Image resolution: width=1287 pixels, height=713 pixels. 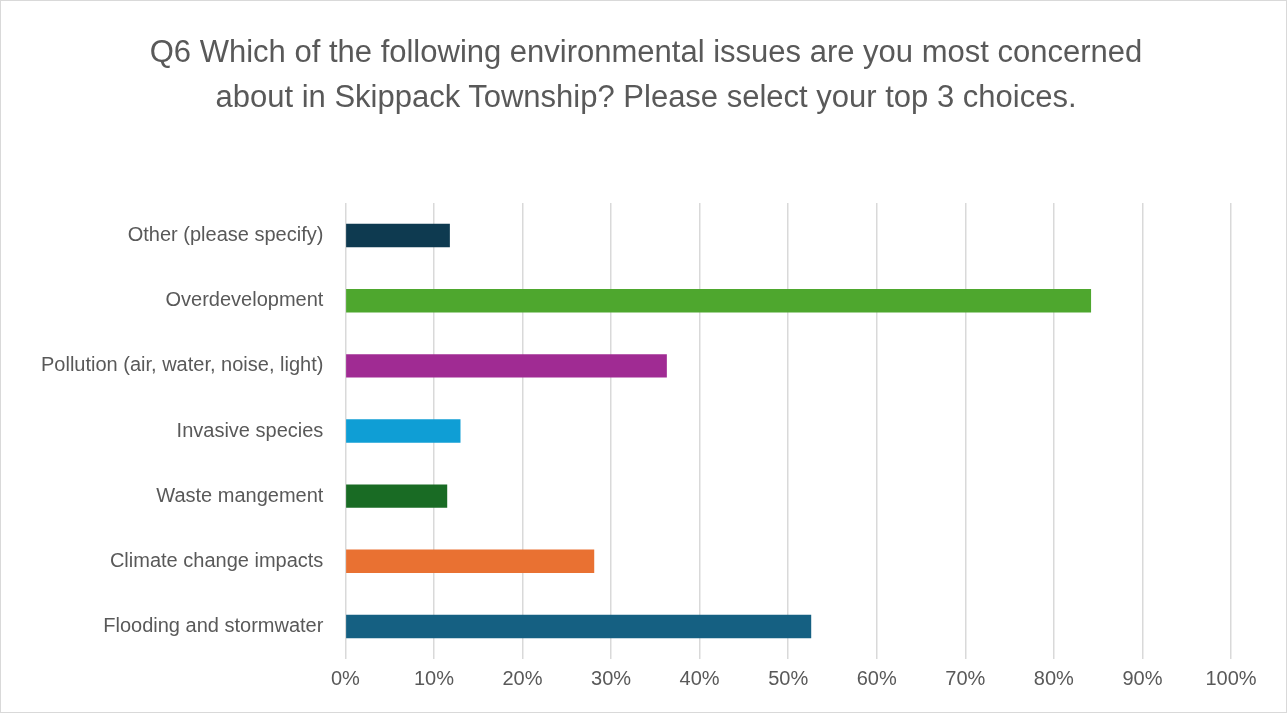 What do you see at coordinates (646, 74) in the screenshot?
I see `chart-title: Q6 Which of the following environmental issues are you most concerned about in Skippack Township? Please select your top 3 choices.` at bounding box center [646, 74].